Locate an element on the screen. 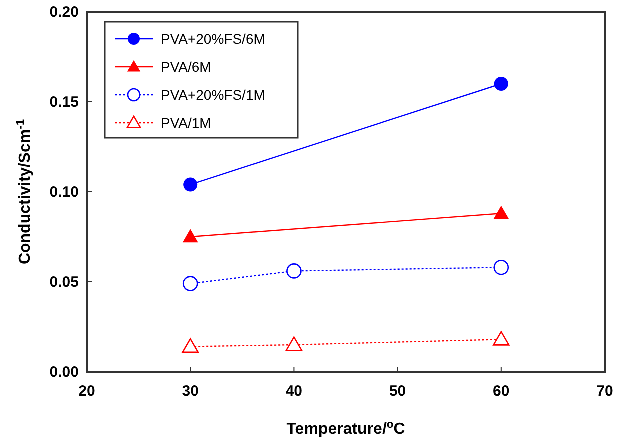 The height and width of the screenshot is (446, 625). y-tick-label: 0.10 is located at coordinates (64, 192).